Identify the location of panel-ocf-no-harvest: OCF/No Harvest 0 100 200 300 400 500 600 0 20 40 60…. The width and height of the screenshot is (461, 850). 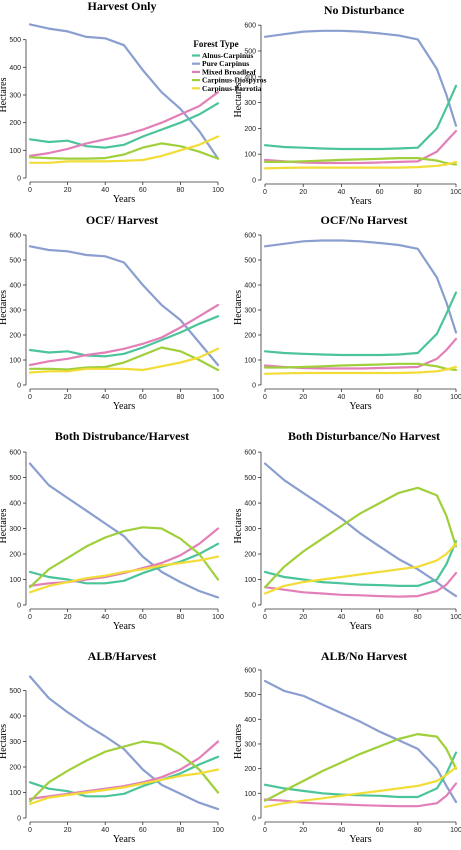
(347, 312).